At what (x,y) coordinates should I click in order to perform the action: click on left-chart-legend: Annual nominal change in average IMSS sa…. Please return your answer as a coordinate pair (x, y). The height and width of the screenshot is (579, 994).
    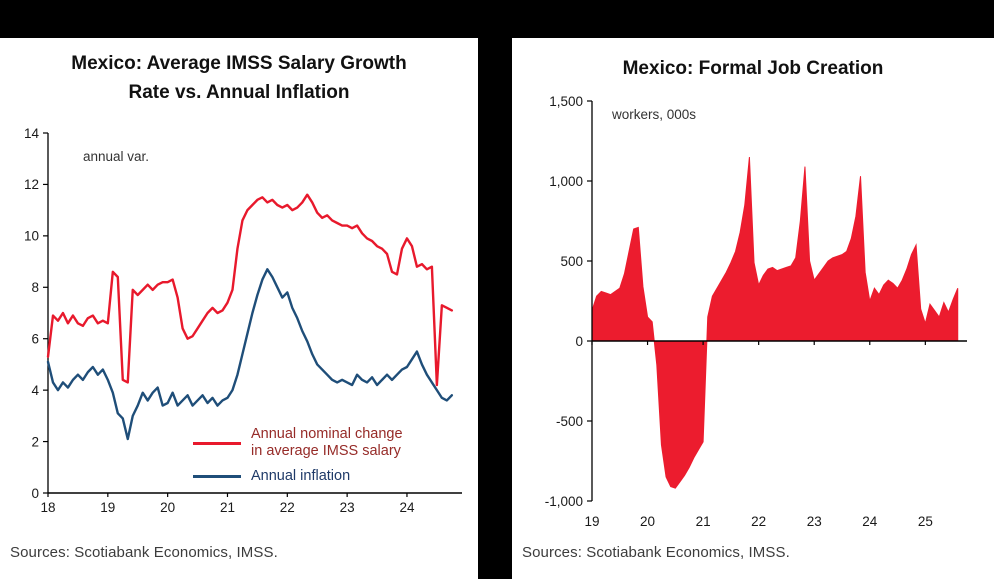
    Looking at the image, I should click on (298, 455).